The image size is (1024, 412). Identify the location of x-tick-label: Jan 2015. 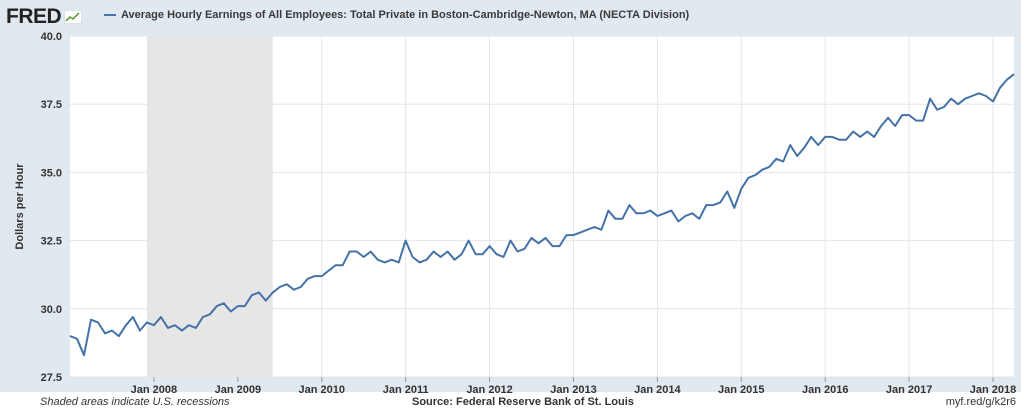
(741, 390).